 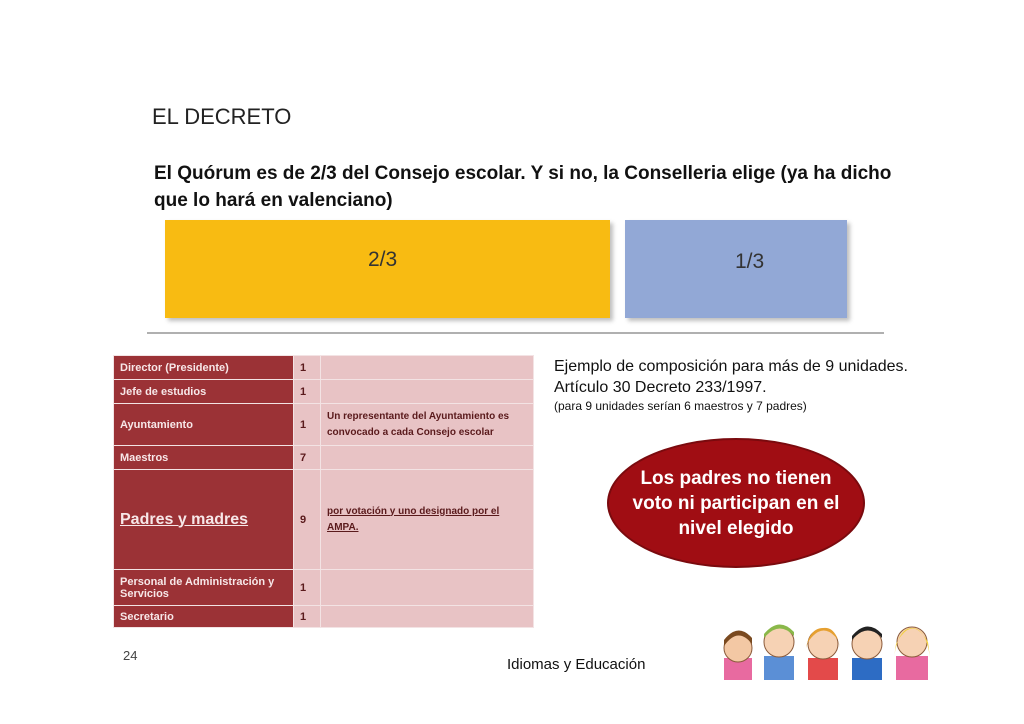 What do you see at coordinates (203, 367) in the screenshot?
I see `table-cell-role: Director (Presidente)` at bounding box center [203, 367].